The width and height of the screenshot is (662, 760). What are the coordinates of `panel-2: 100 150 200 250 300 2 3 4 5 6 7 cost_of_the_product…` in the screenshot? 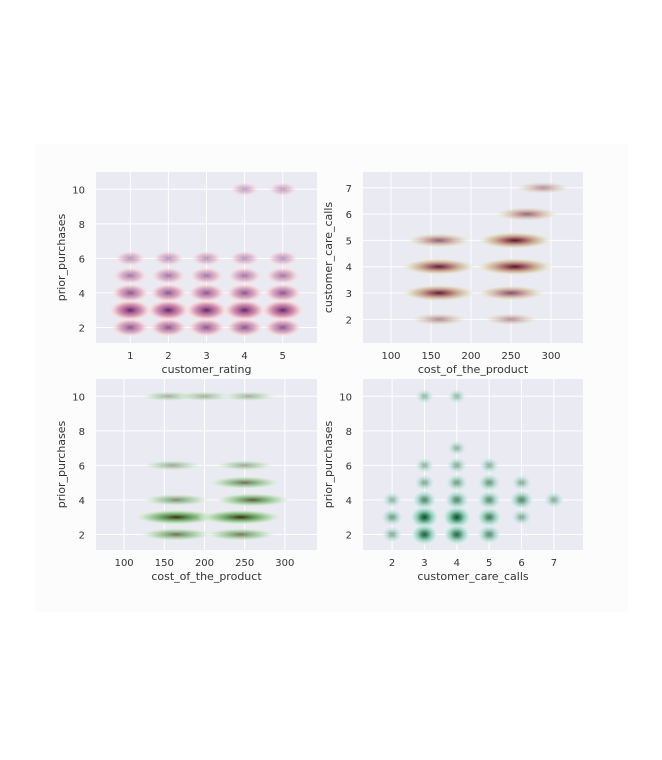 It's located at (452, 274).